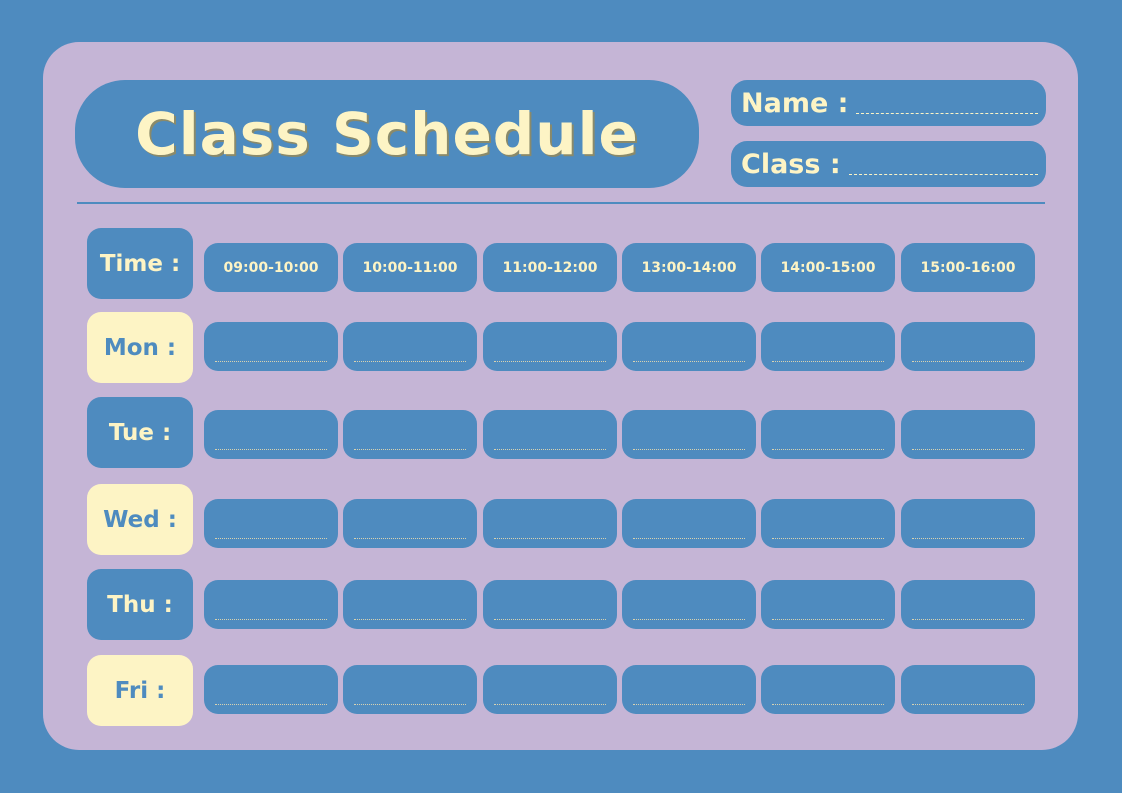 This screenshot has width=1122, height=793. I want to click on title-banner: Class Schedule, so click(387, 134).